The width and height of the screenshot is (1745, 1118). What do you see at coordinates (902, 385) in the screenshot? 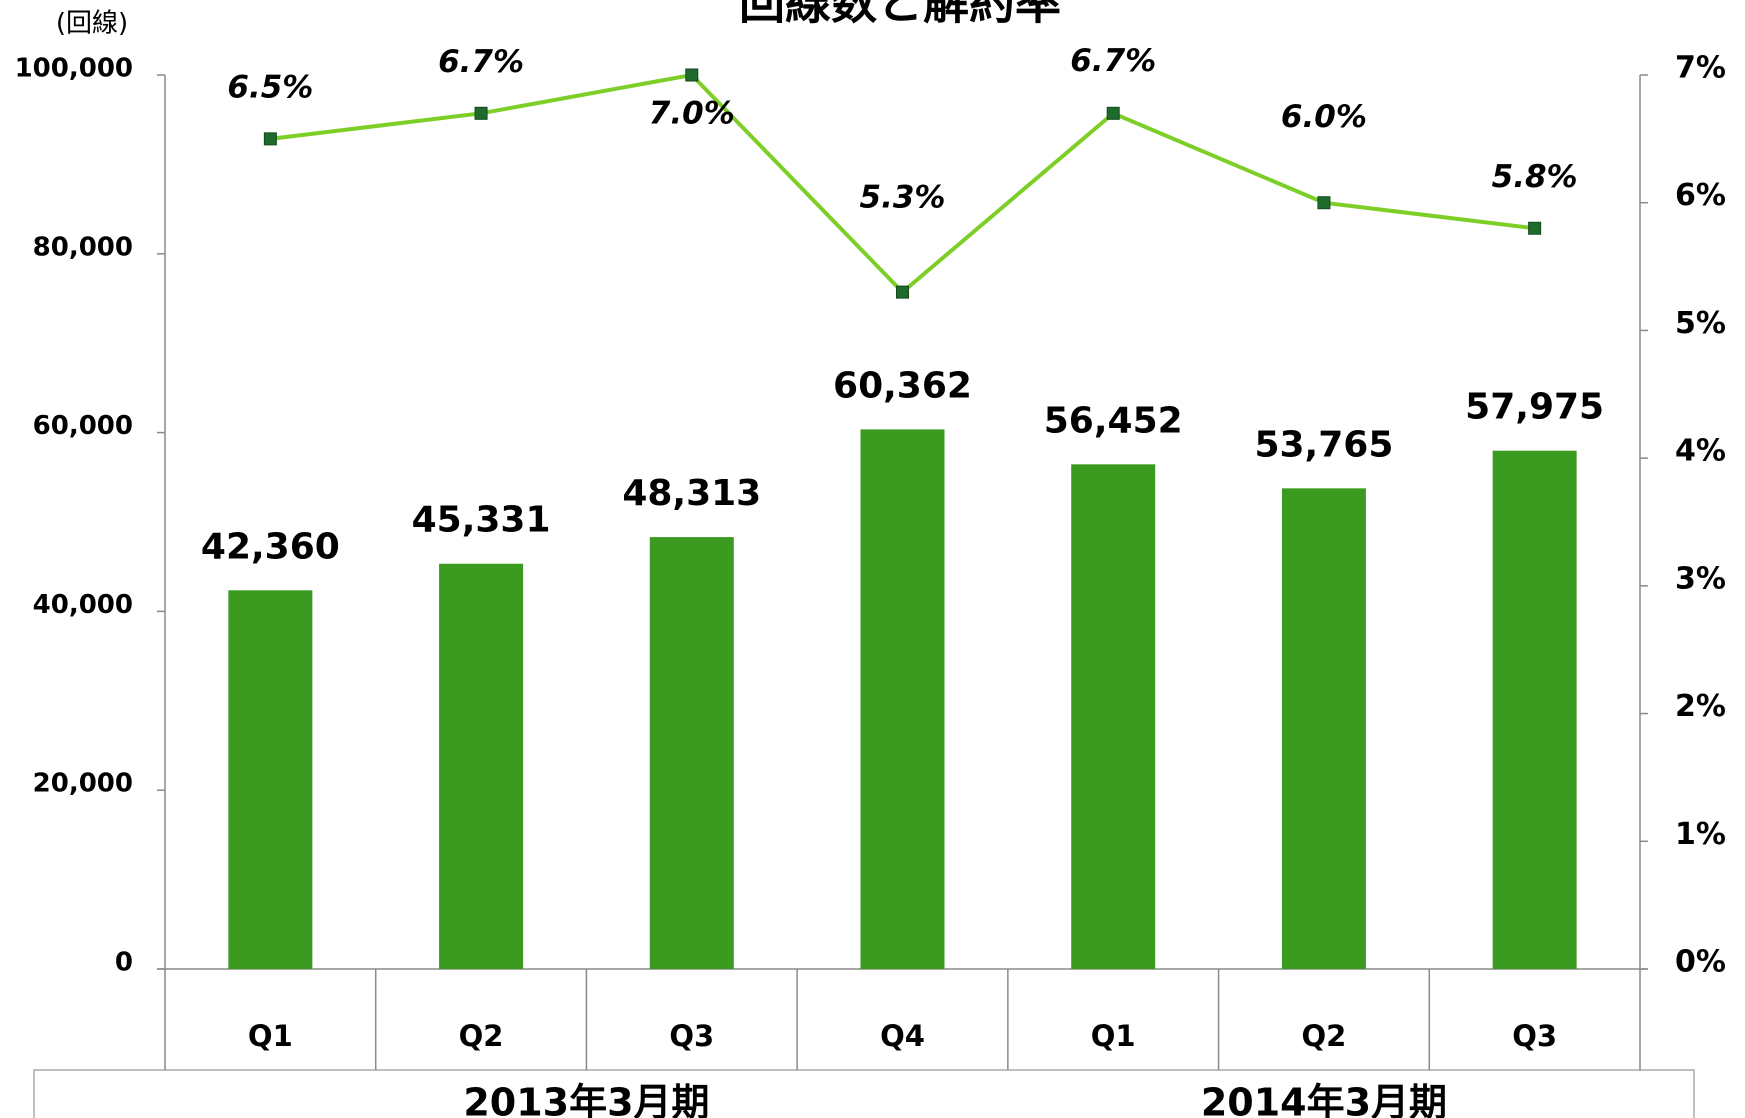
I see `bar-value-label: 60,362` at bounding box center [902, 385].